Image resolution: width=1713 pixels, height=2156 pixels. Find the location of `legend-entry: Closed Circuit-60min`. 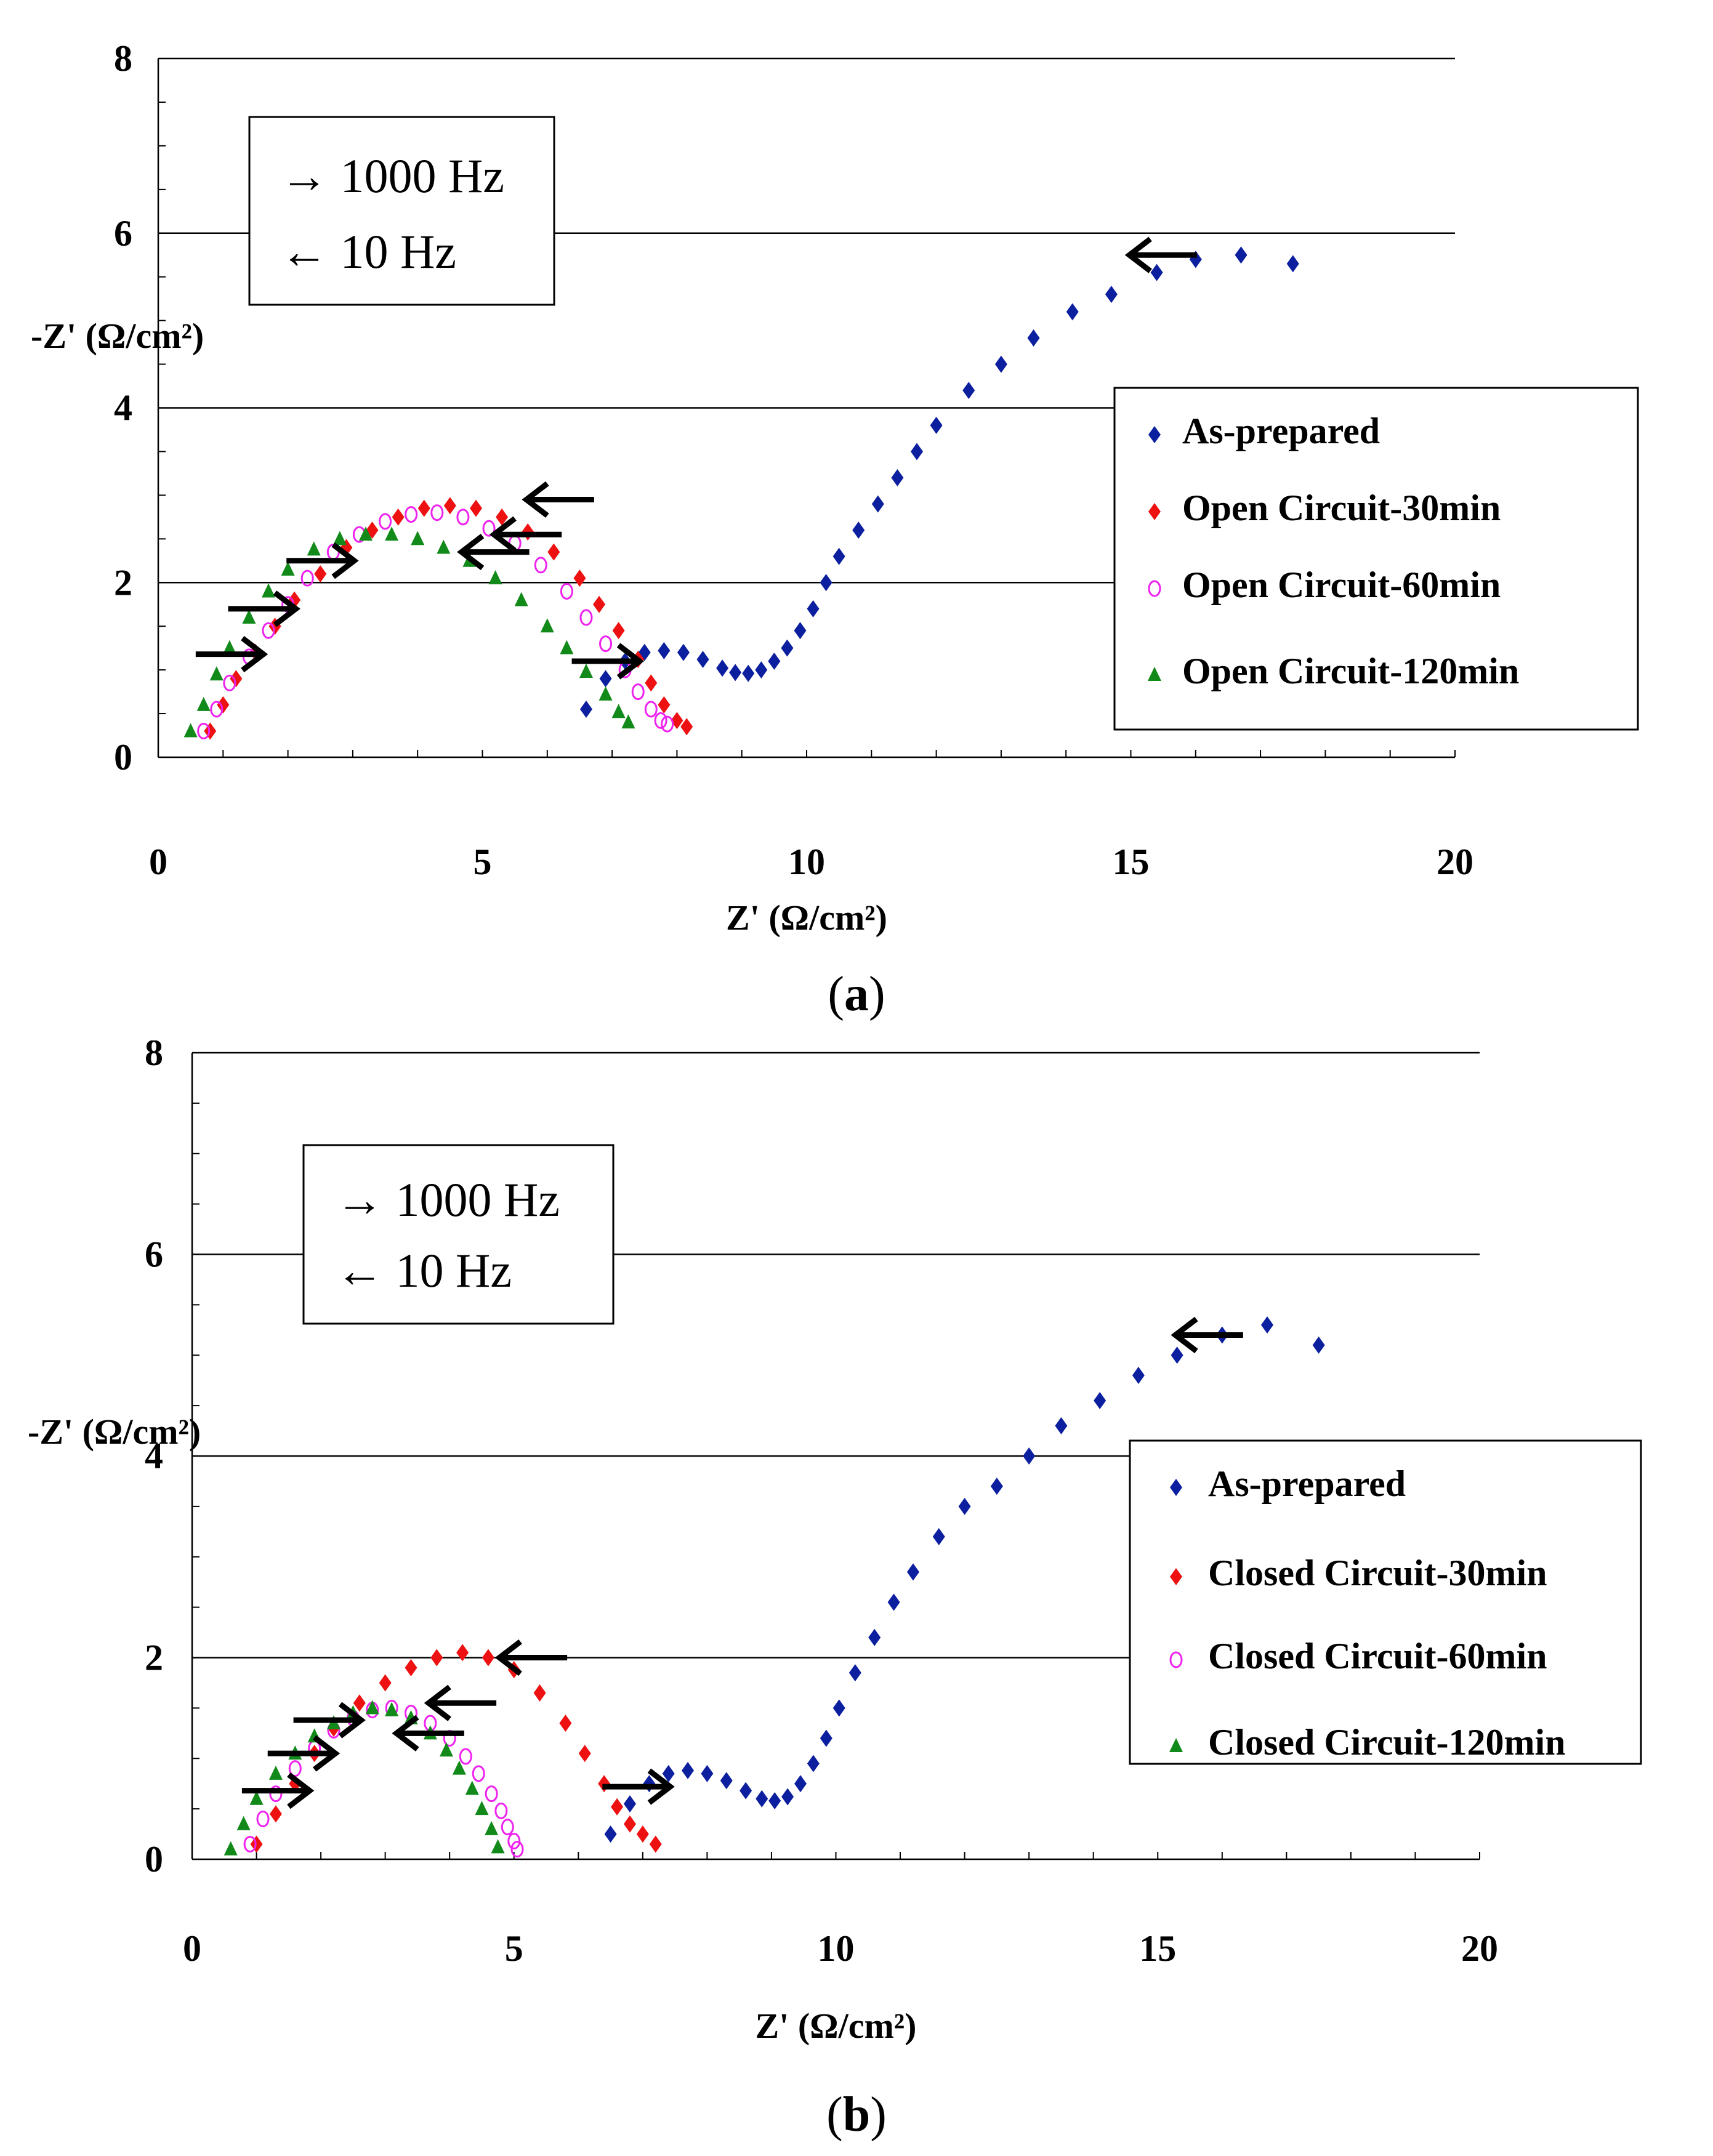

legend-entry: Closed Circuit-60min is located at coordinates (1377, 1656).